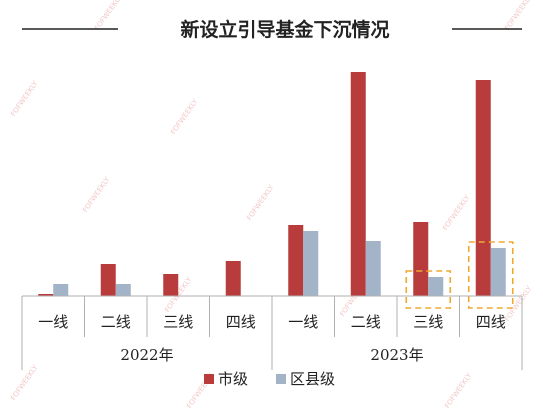 The image size is (543, 410). What do you see at coordinates (491, 322) in the screenshot?
I see `x-tick-label-8: 四线` at bounding box center [491, 322].